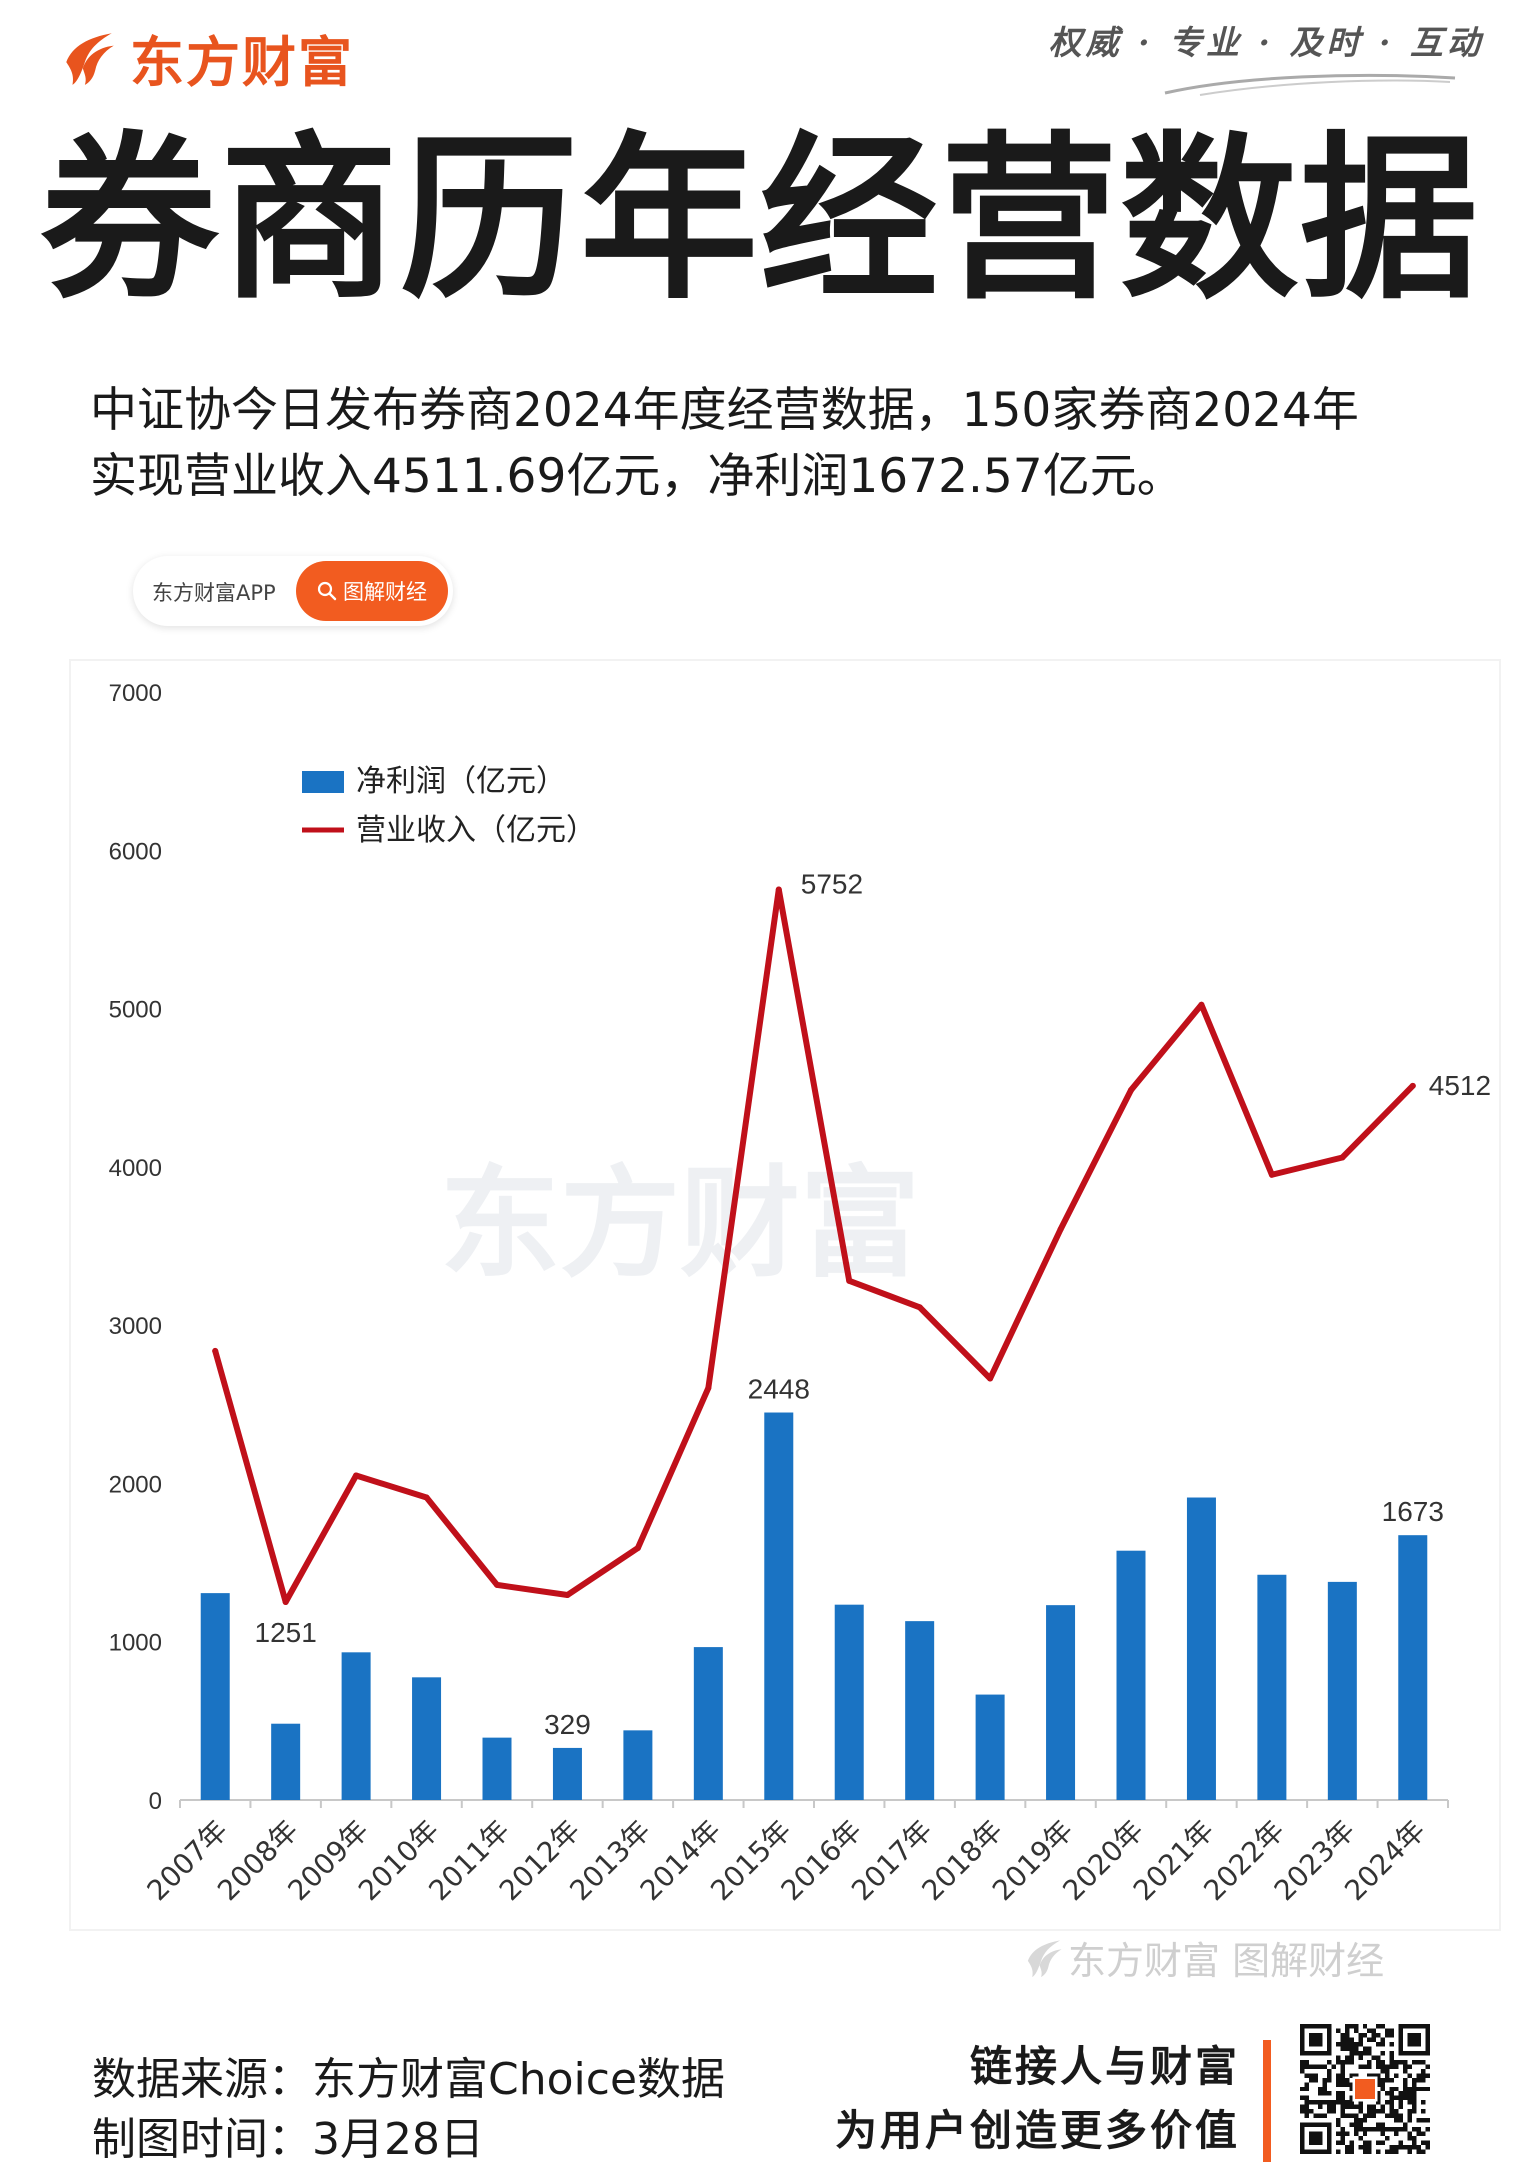 The height and width of the screenshot is (2173, 1520). I want to click on y-axis: 0 1000 2000 3000 4000 5000 6000 7000, so click(135, 1247).